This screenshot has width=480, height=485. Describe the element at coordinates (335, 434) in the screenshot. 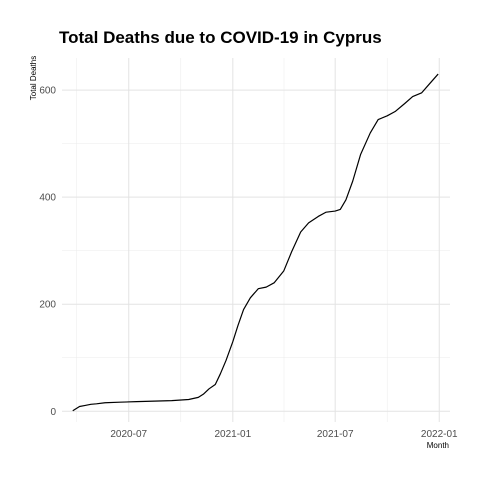

I see `x-tick-label: 2021-07` at that location.